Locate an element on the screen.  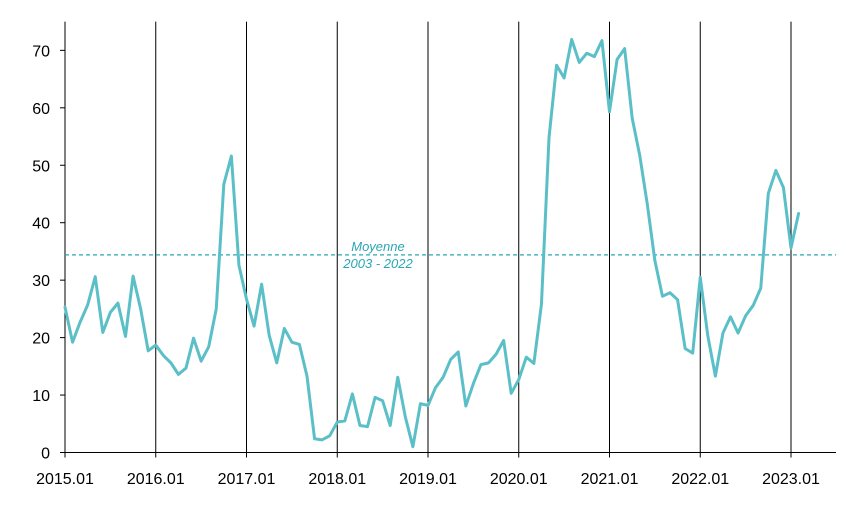
data-point-2018.12 is located at coordinates (420, 403).